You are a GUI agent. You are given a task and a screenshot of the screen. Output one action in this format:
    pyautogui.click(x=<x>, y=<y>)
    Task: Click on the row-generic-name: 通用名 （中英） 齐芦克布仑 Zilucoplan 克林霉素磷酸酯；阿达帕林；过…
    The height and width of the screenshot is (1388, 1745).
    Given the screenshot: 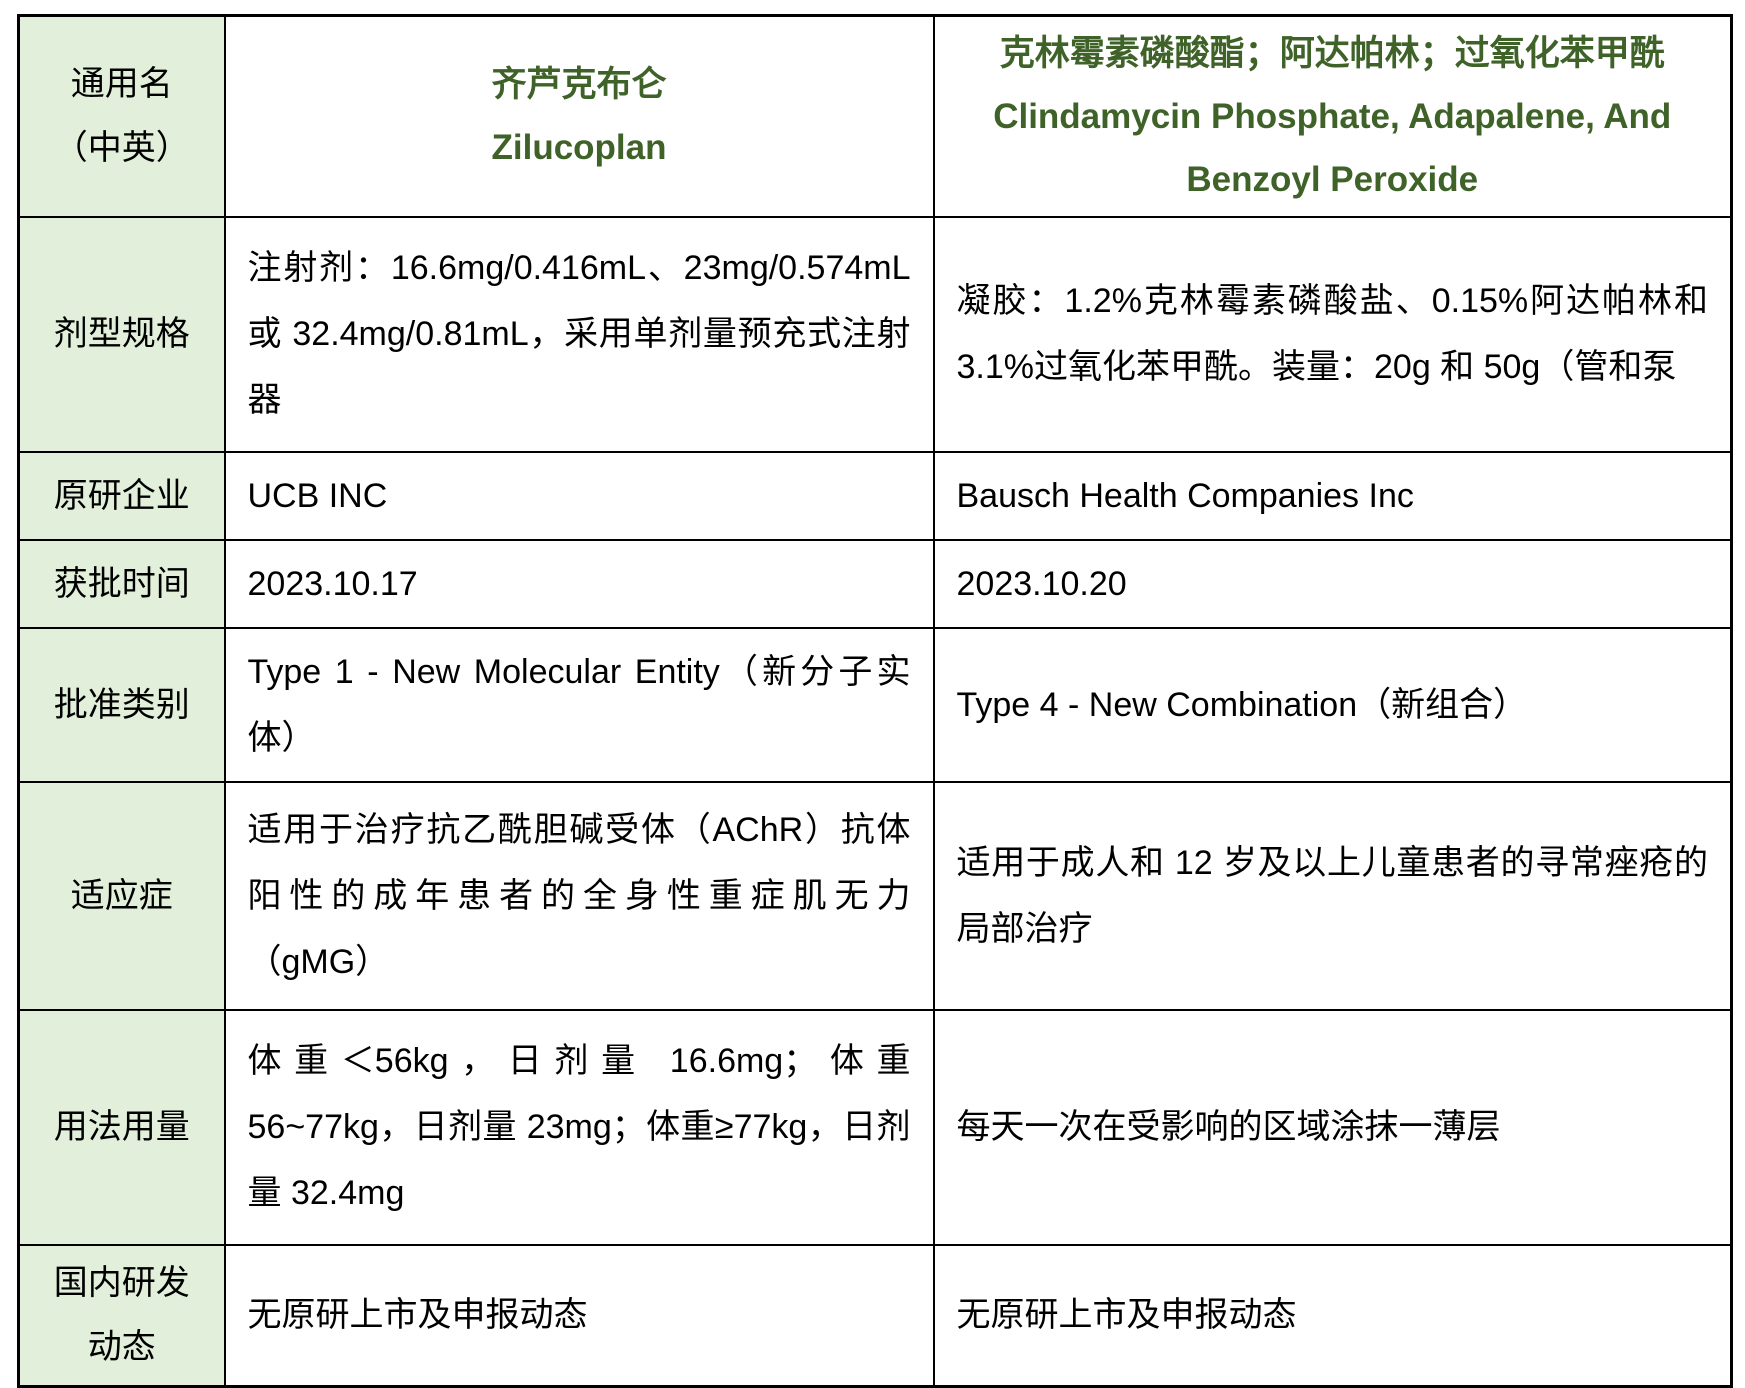 What is the action you would take?
    pyautogui.click(x=875, y=116)
    